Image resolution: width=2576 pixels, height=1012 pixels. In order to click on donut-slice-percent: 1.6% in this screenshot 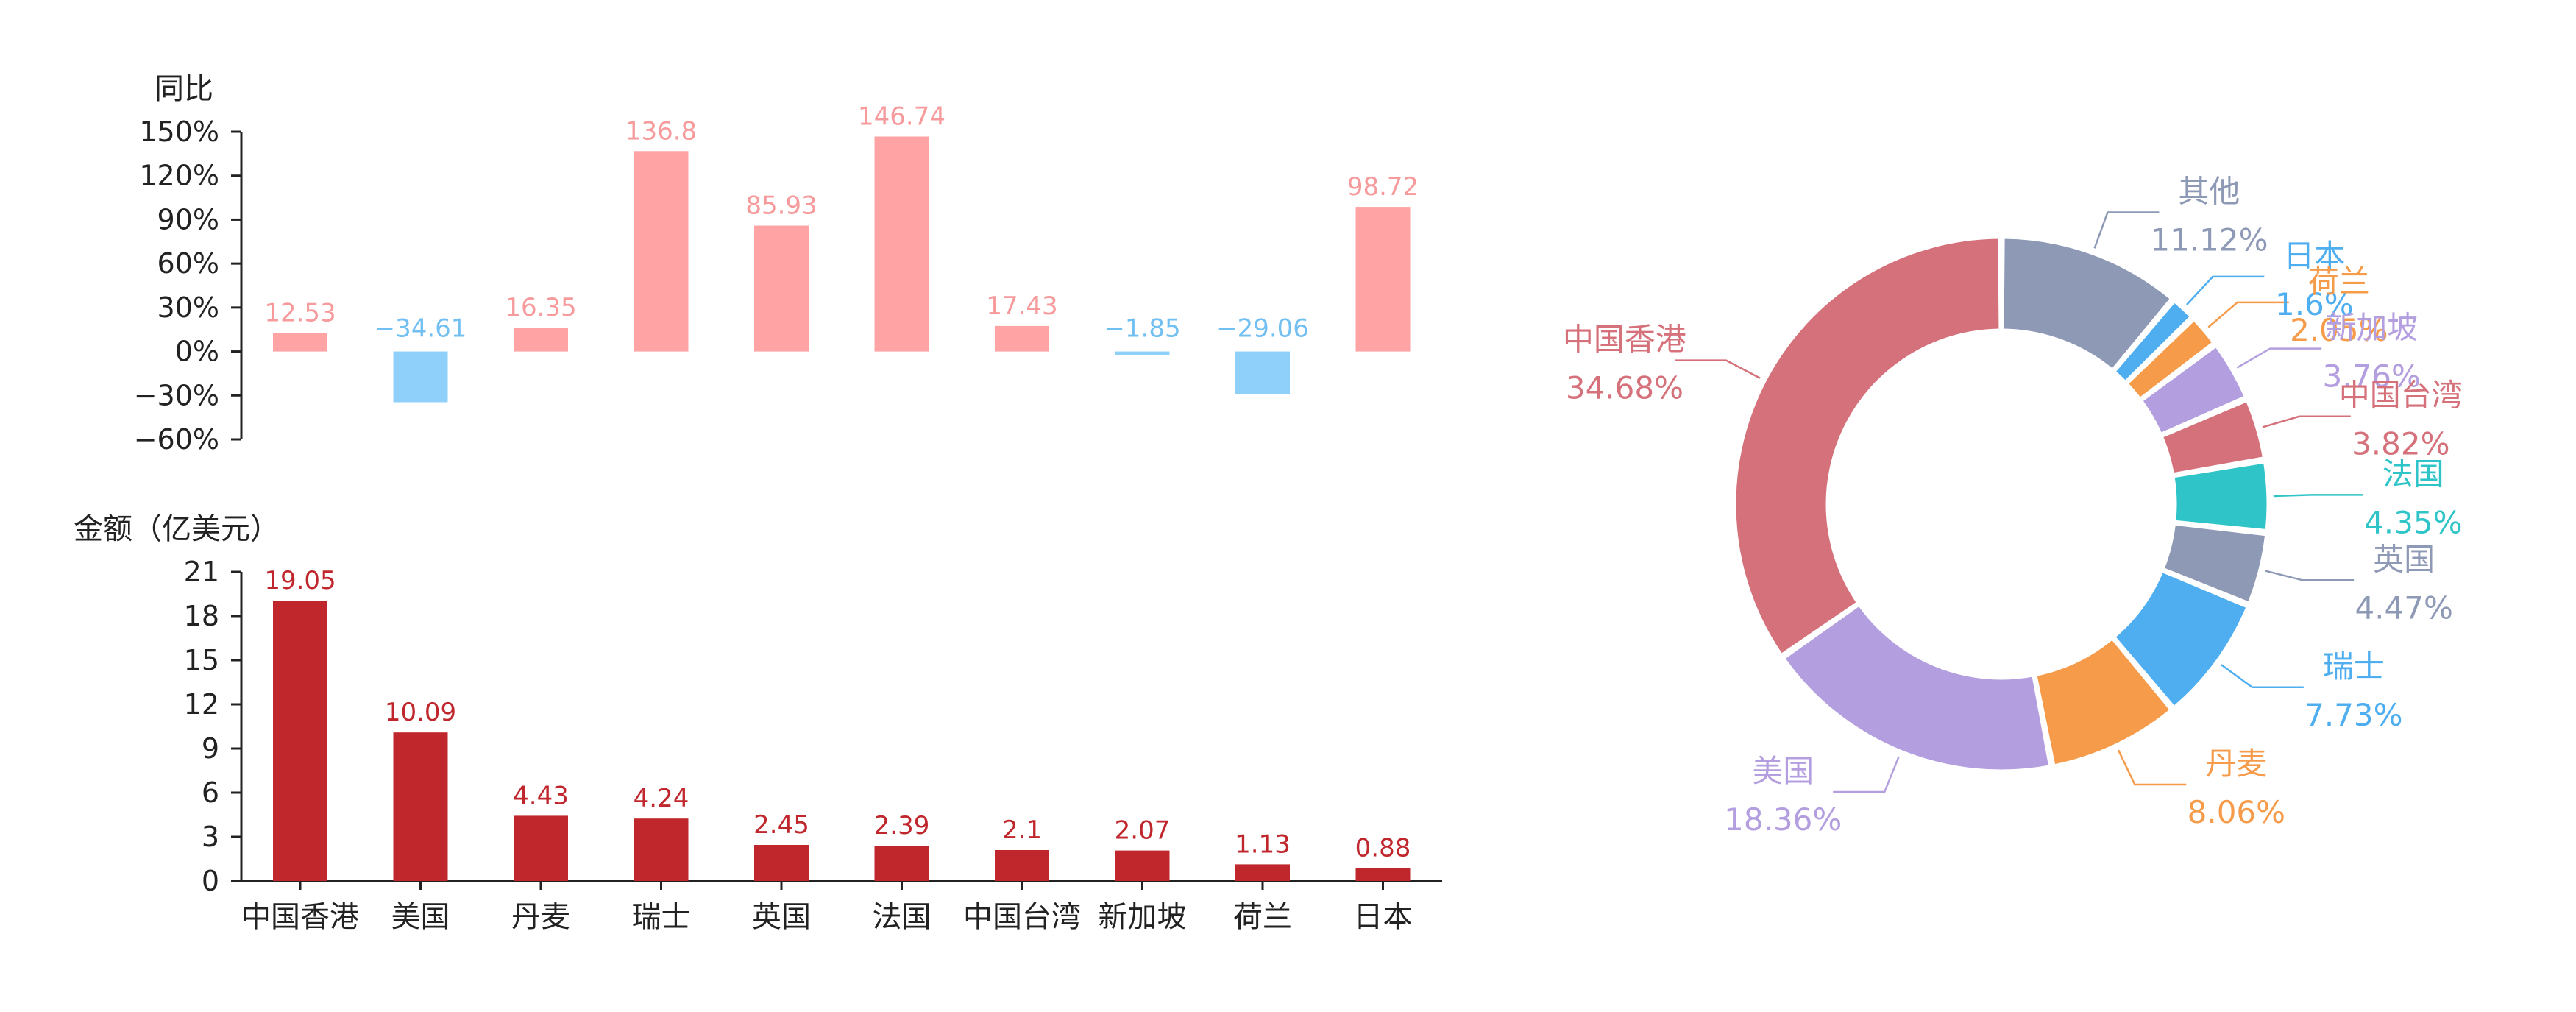, I will do `click(2314, 304)`.